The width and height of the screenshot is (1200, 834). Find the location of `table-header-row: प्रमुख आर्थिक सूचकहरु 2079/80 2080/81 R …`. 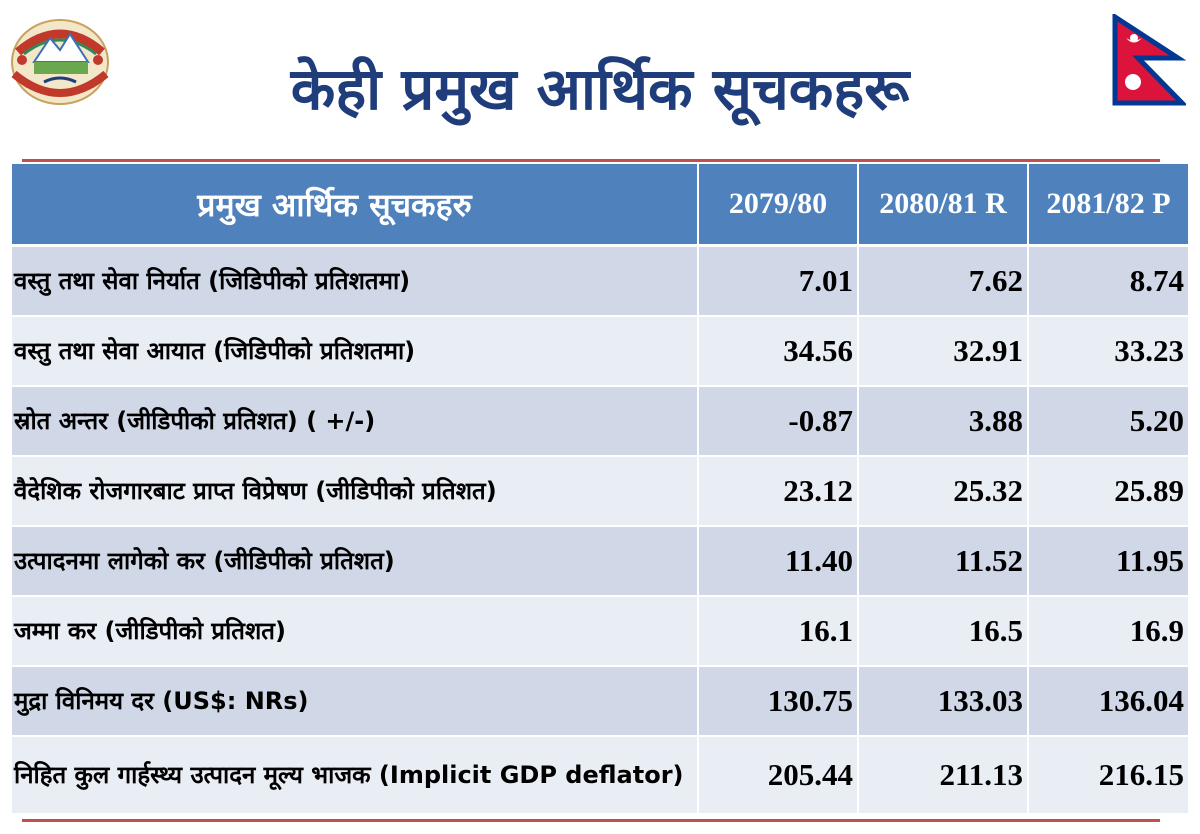

table-header-row: प्रमुख आर्थिक सूचकहरु 2079/80 2080/81 R … is located at coordinates (600, 205).